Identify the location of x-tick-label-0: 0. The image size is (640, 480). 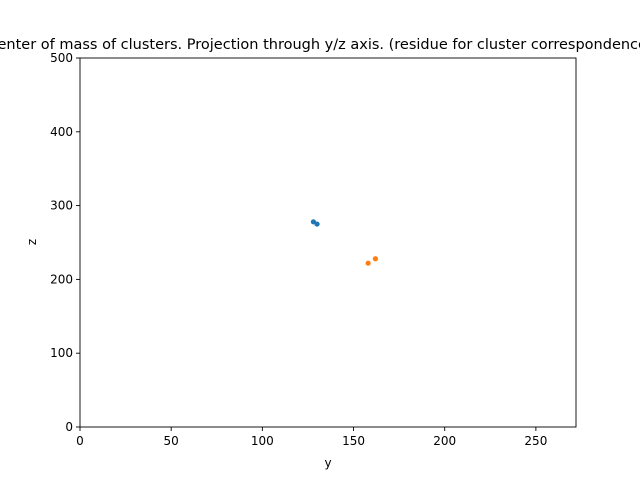
(80, 441).